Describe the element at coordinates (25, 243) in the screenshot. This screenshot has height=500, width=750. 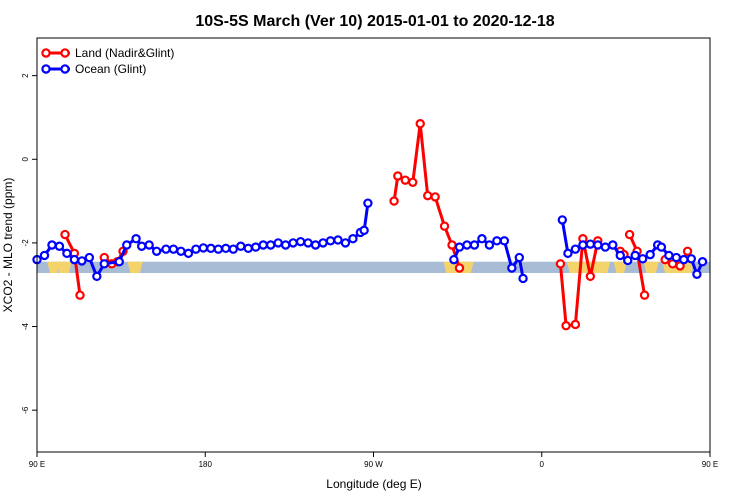
I see `y-tick-label: -2` at that location.